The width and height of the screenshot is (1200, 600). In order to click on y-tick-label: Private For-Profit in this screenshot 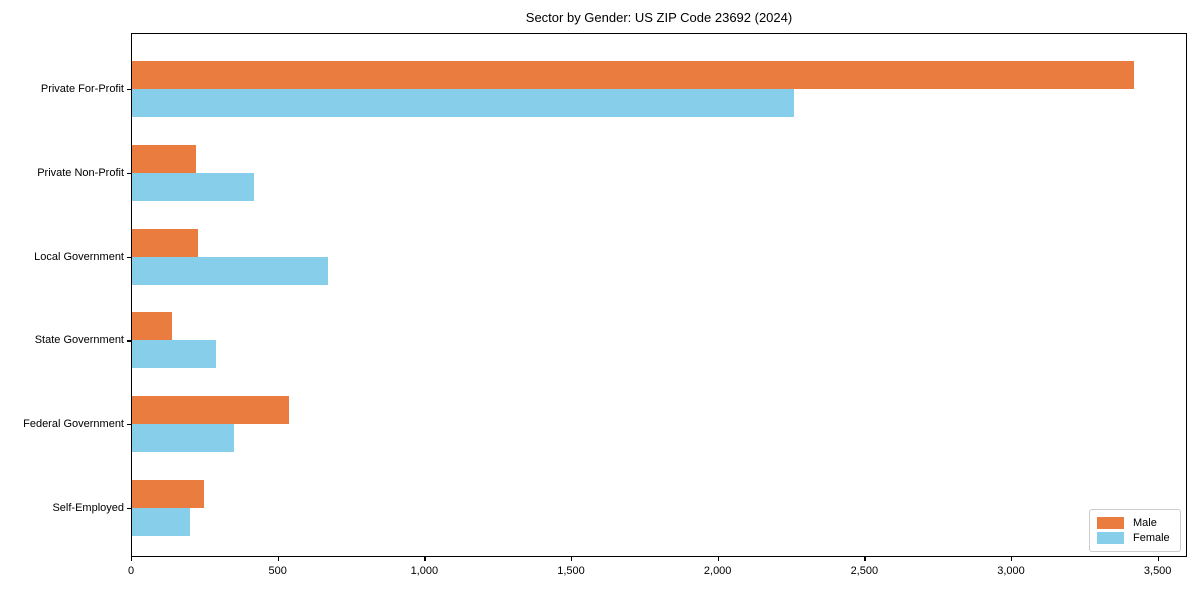, I will do `click(82, 89)`.